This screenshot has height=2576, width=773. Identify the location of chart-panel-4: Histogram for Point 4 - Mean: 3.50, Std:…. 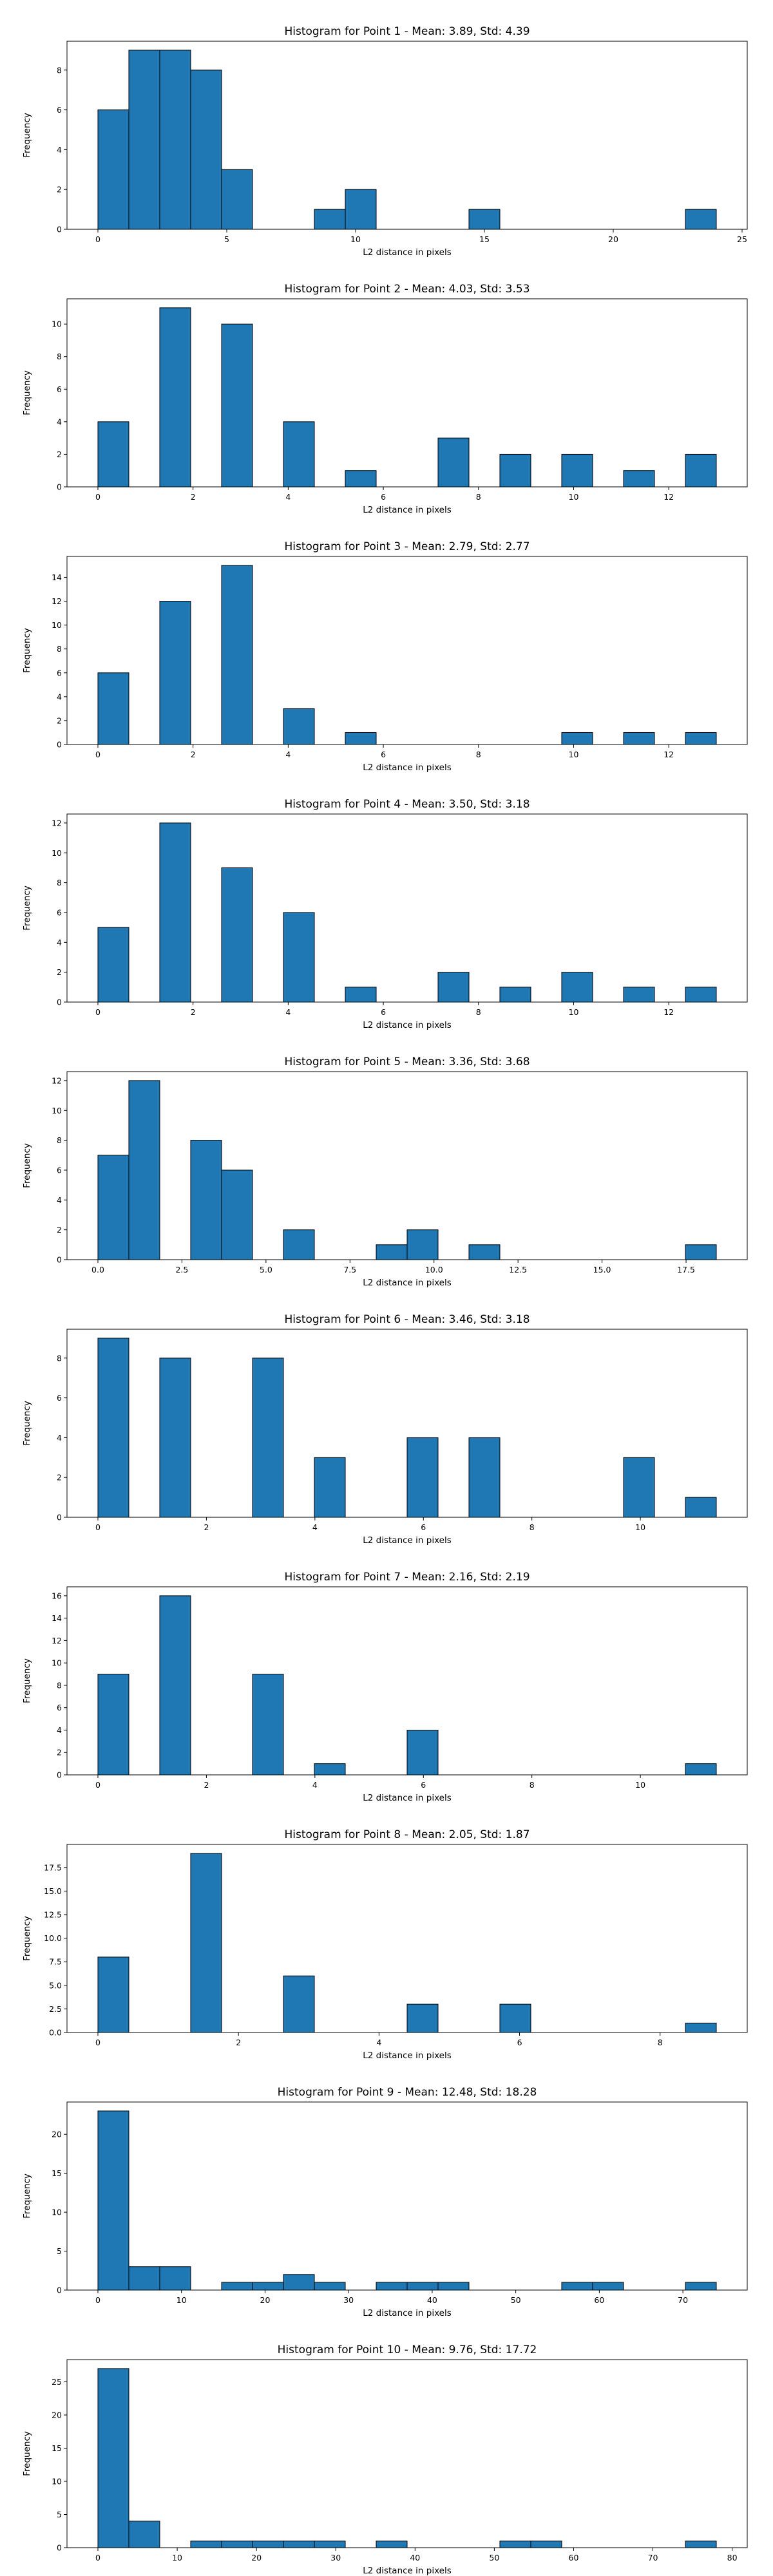
(385, 914).